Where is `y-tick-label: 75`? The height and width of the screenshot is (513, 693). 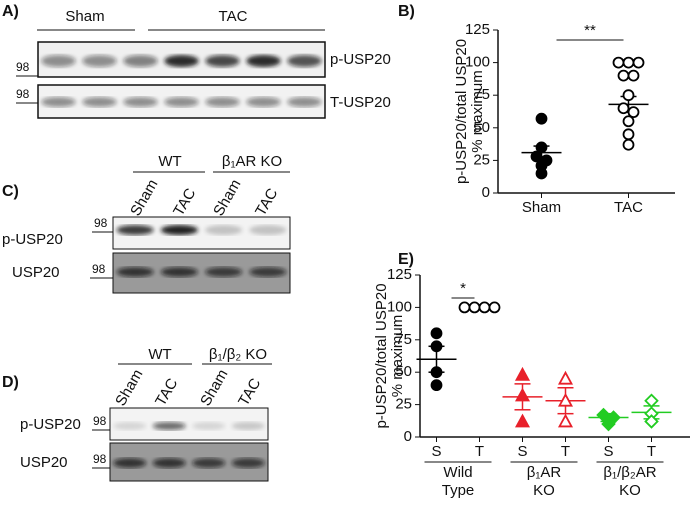
y-tick-label: 75 is located at coordinates (481, 94).